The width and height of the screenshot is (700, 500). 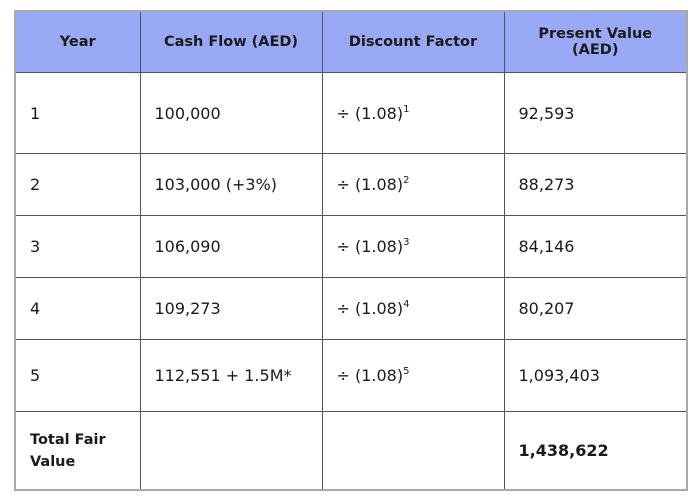 I want to click on cell-cash-flow: 109,273, so click(x=231, y=308).